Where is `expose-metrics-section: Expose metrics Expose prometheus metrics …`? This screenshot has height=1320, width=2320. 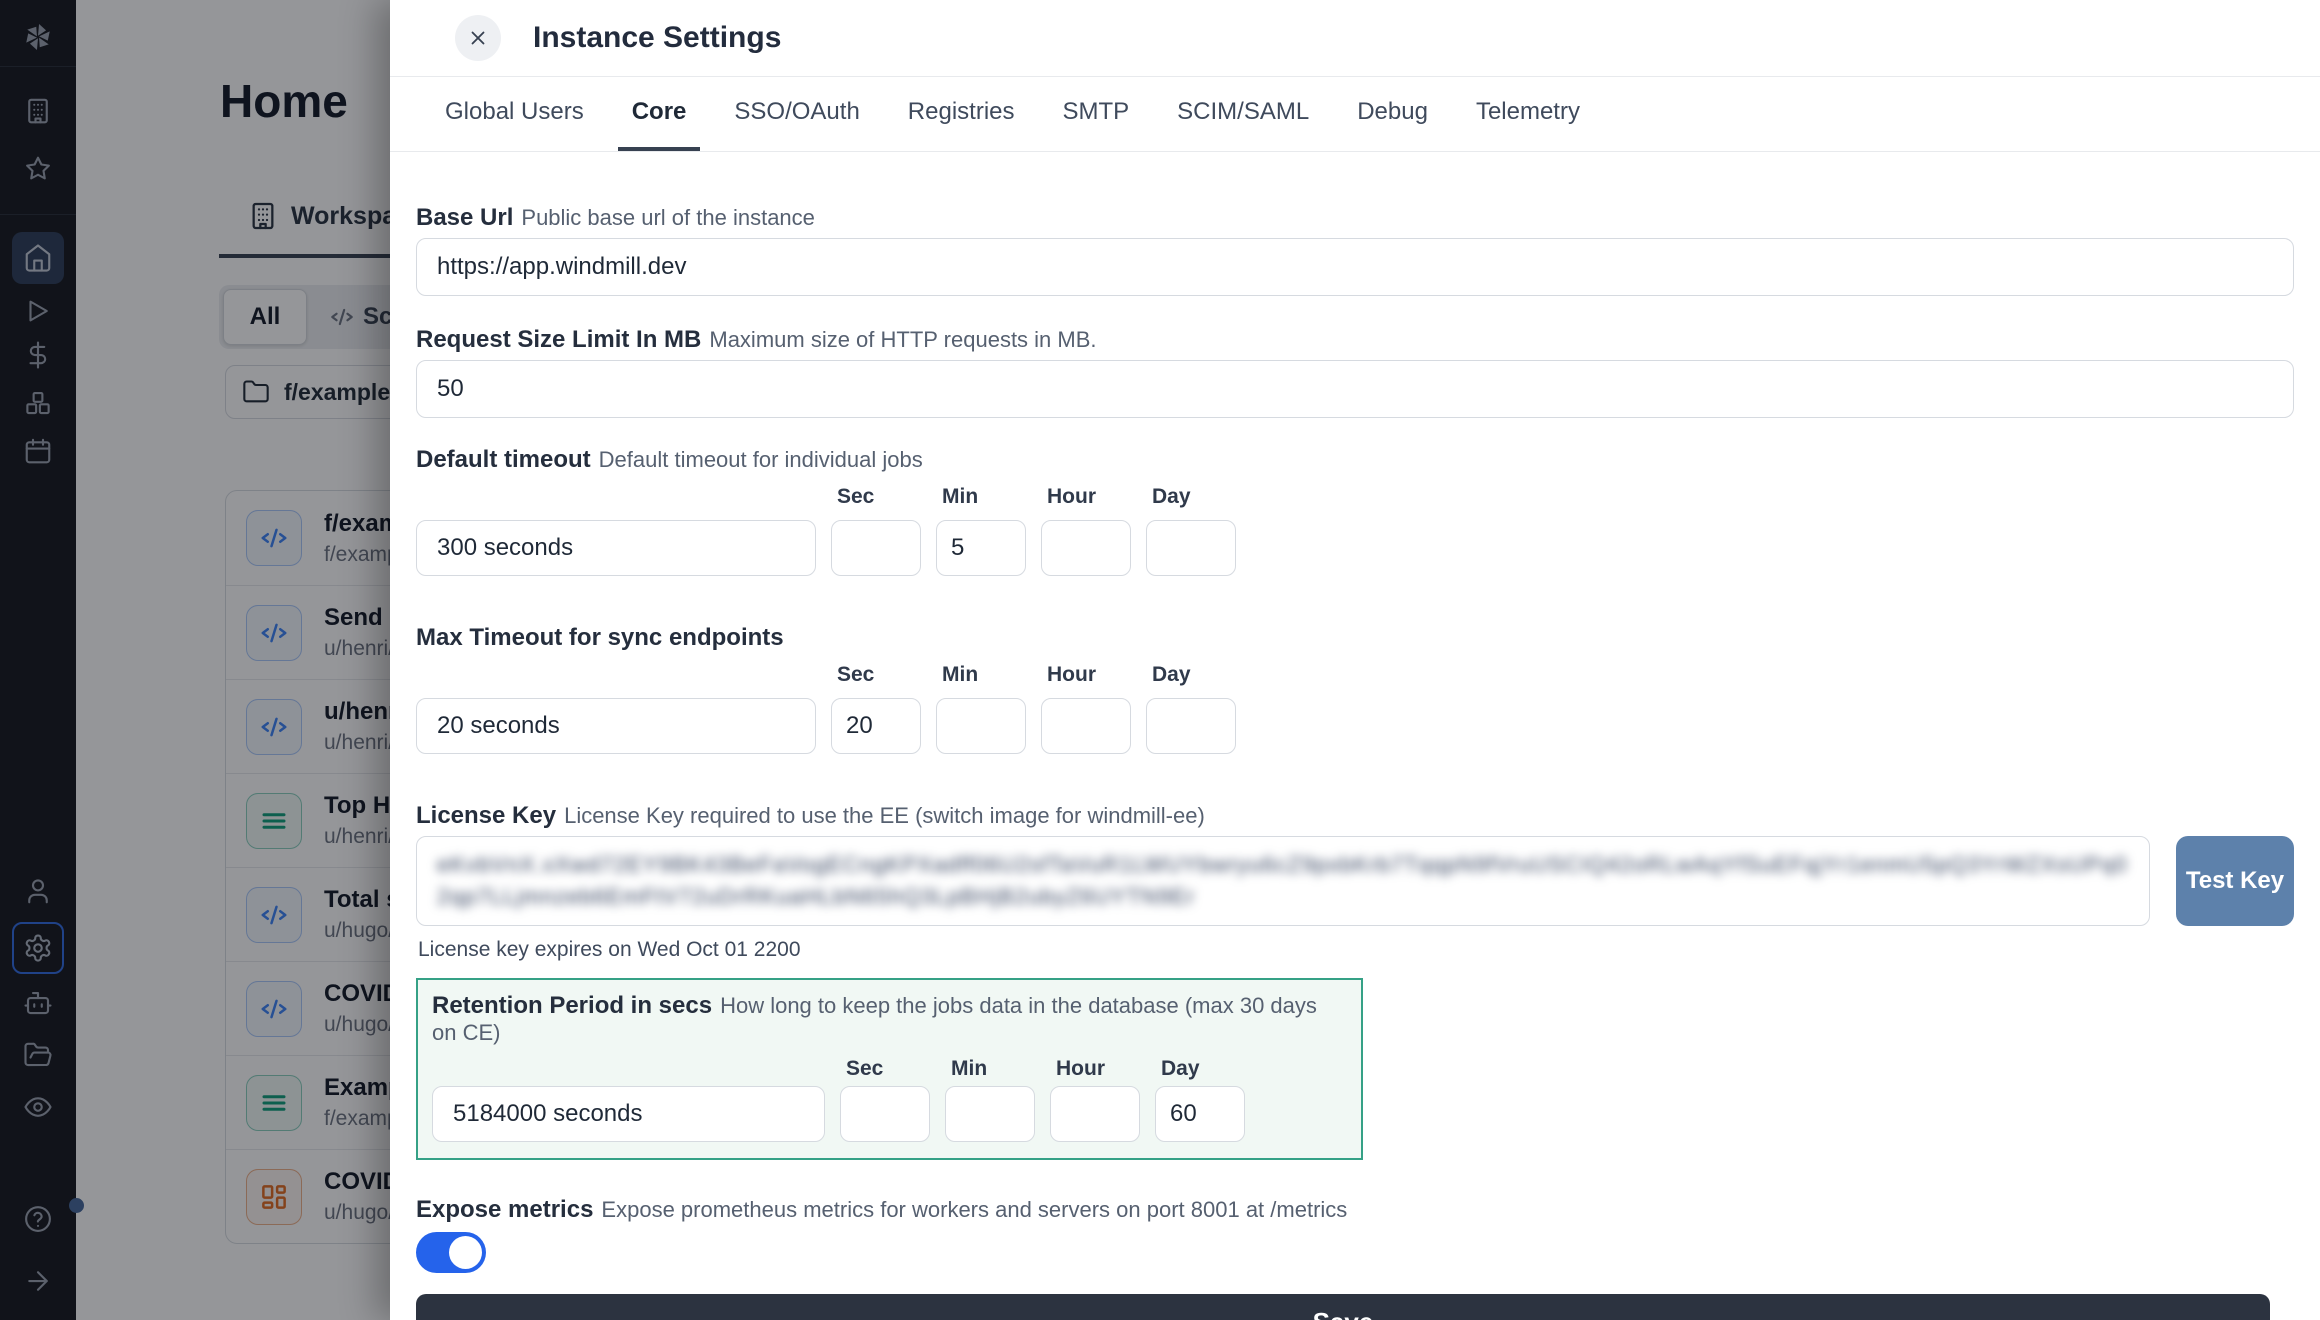 expose-metrics-section: Expose metrics Expose prometheus metrics … is located at coordinates (1355, 1237).